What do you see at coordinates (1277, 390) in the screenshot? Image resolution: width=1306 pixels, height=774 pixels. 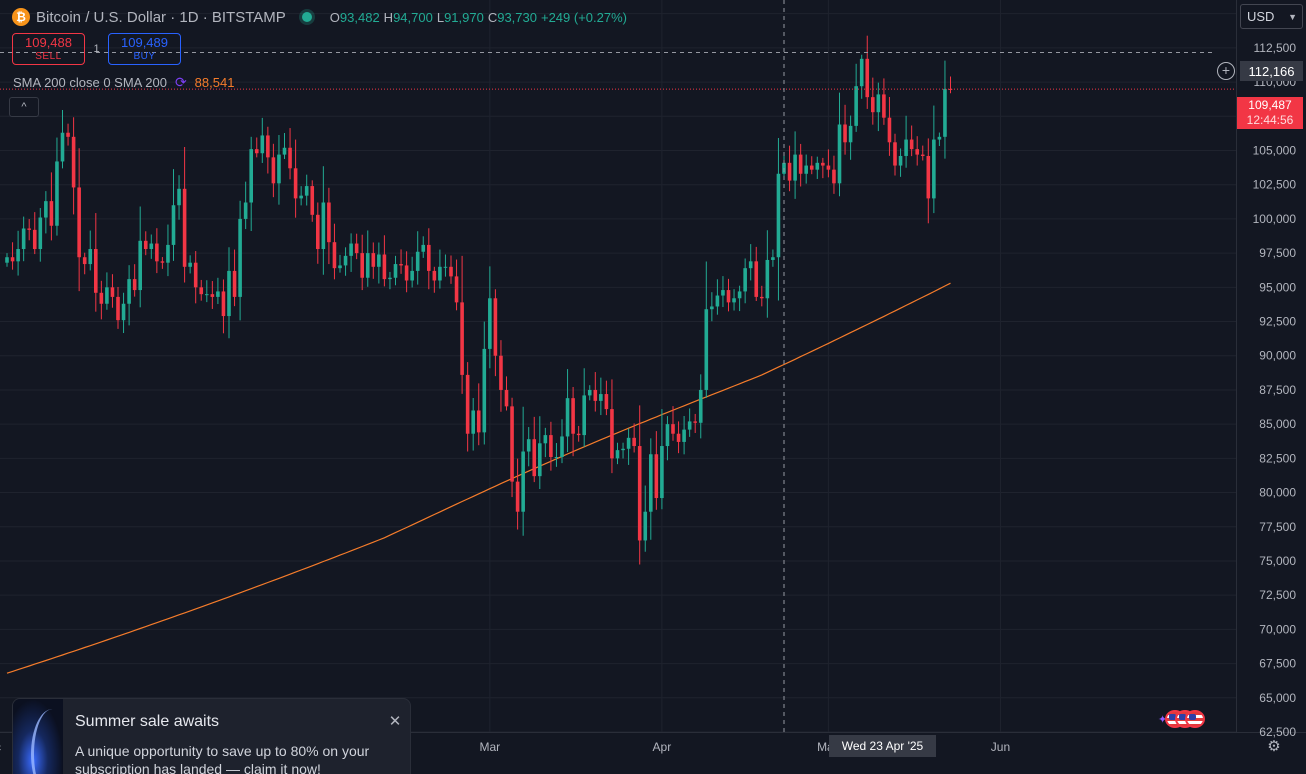 I see `price-axis-label: 87,500` at bounding box center [1277, 390].